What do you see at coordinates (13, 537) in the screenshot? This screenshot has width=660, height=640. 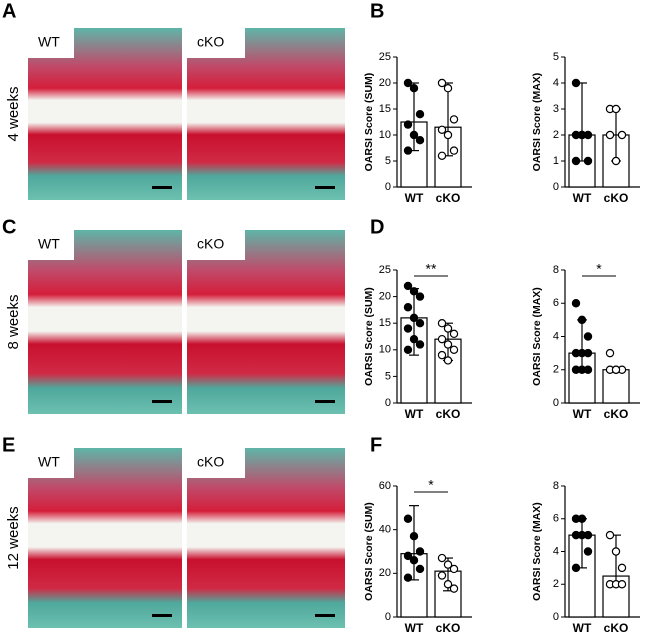 I see `age-label: 12 weeks` at bounding box center [13, 537].